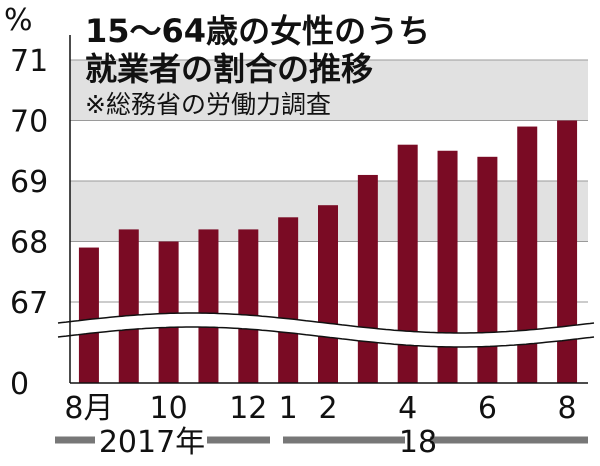  What do you see at coordinates (152, 442) in the screenshot?
I see `year-label-2017: 2017年` at bounding box center [152, 442].